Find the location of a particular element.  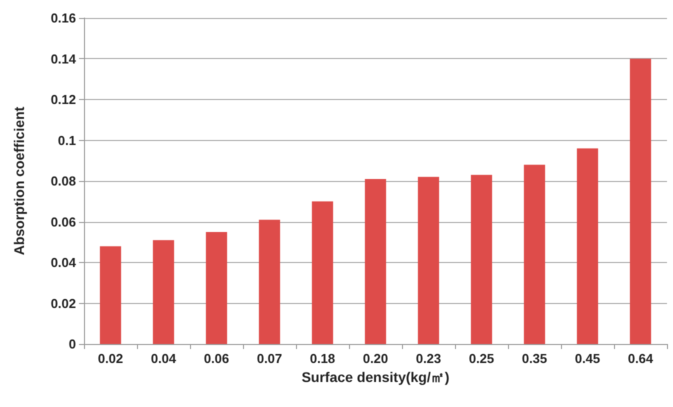

x-tick-label: 0.20 is located at coordinates (375, 358).